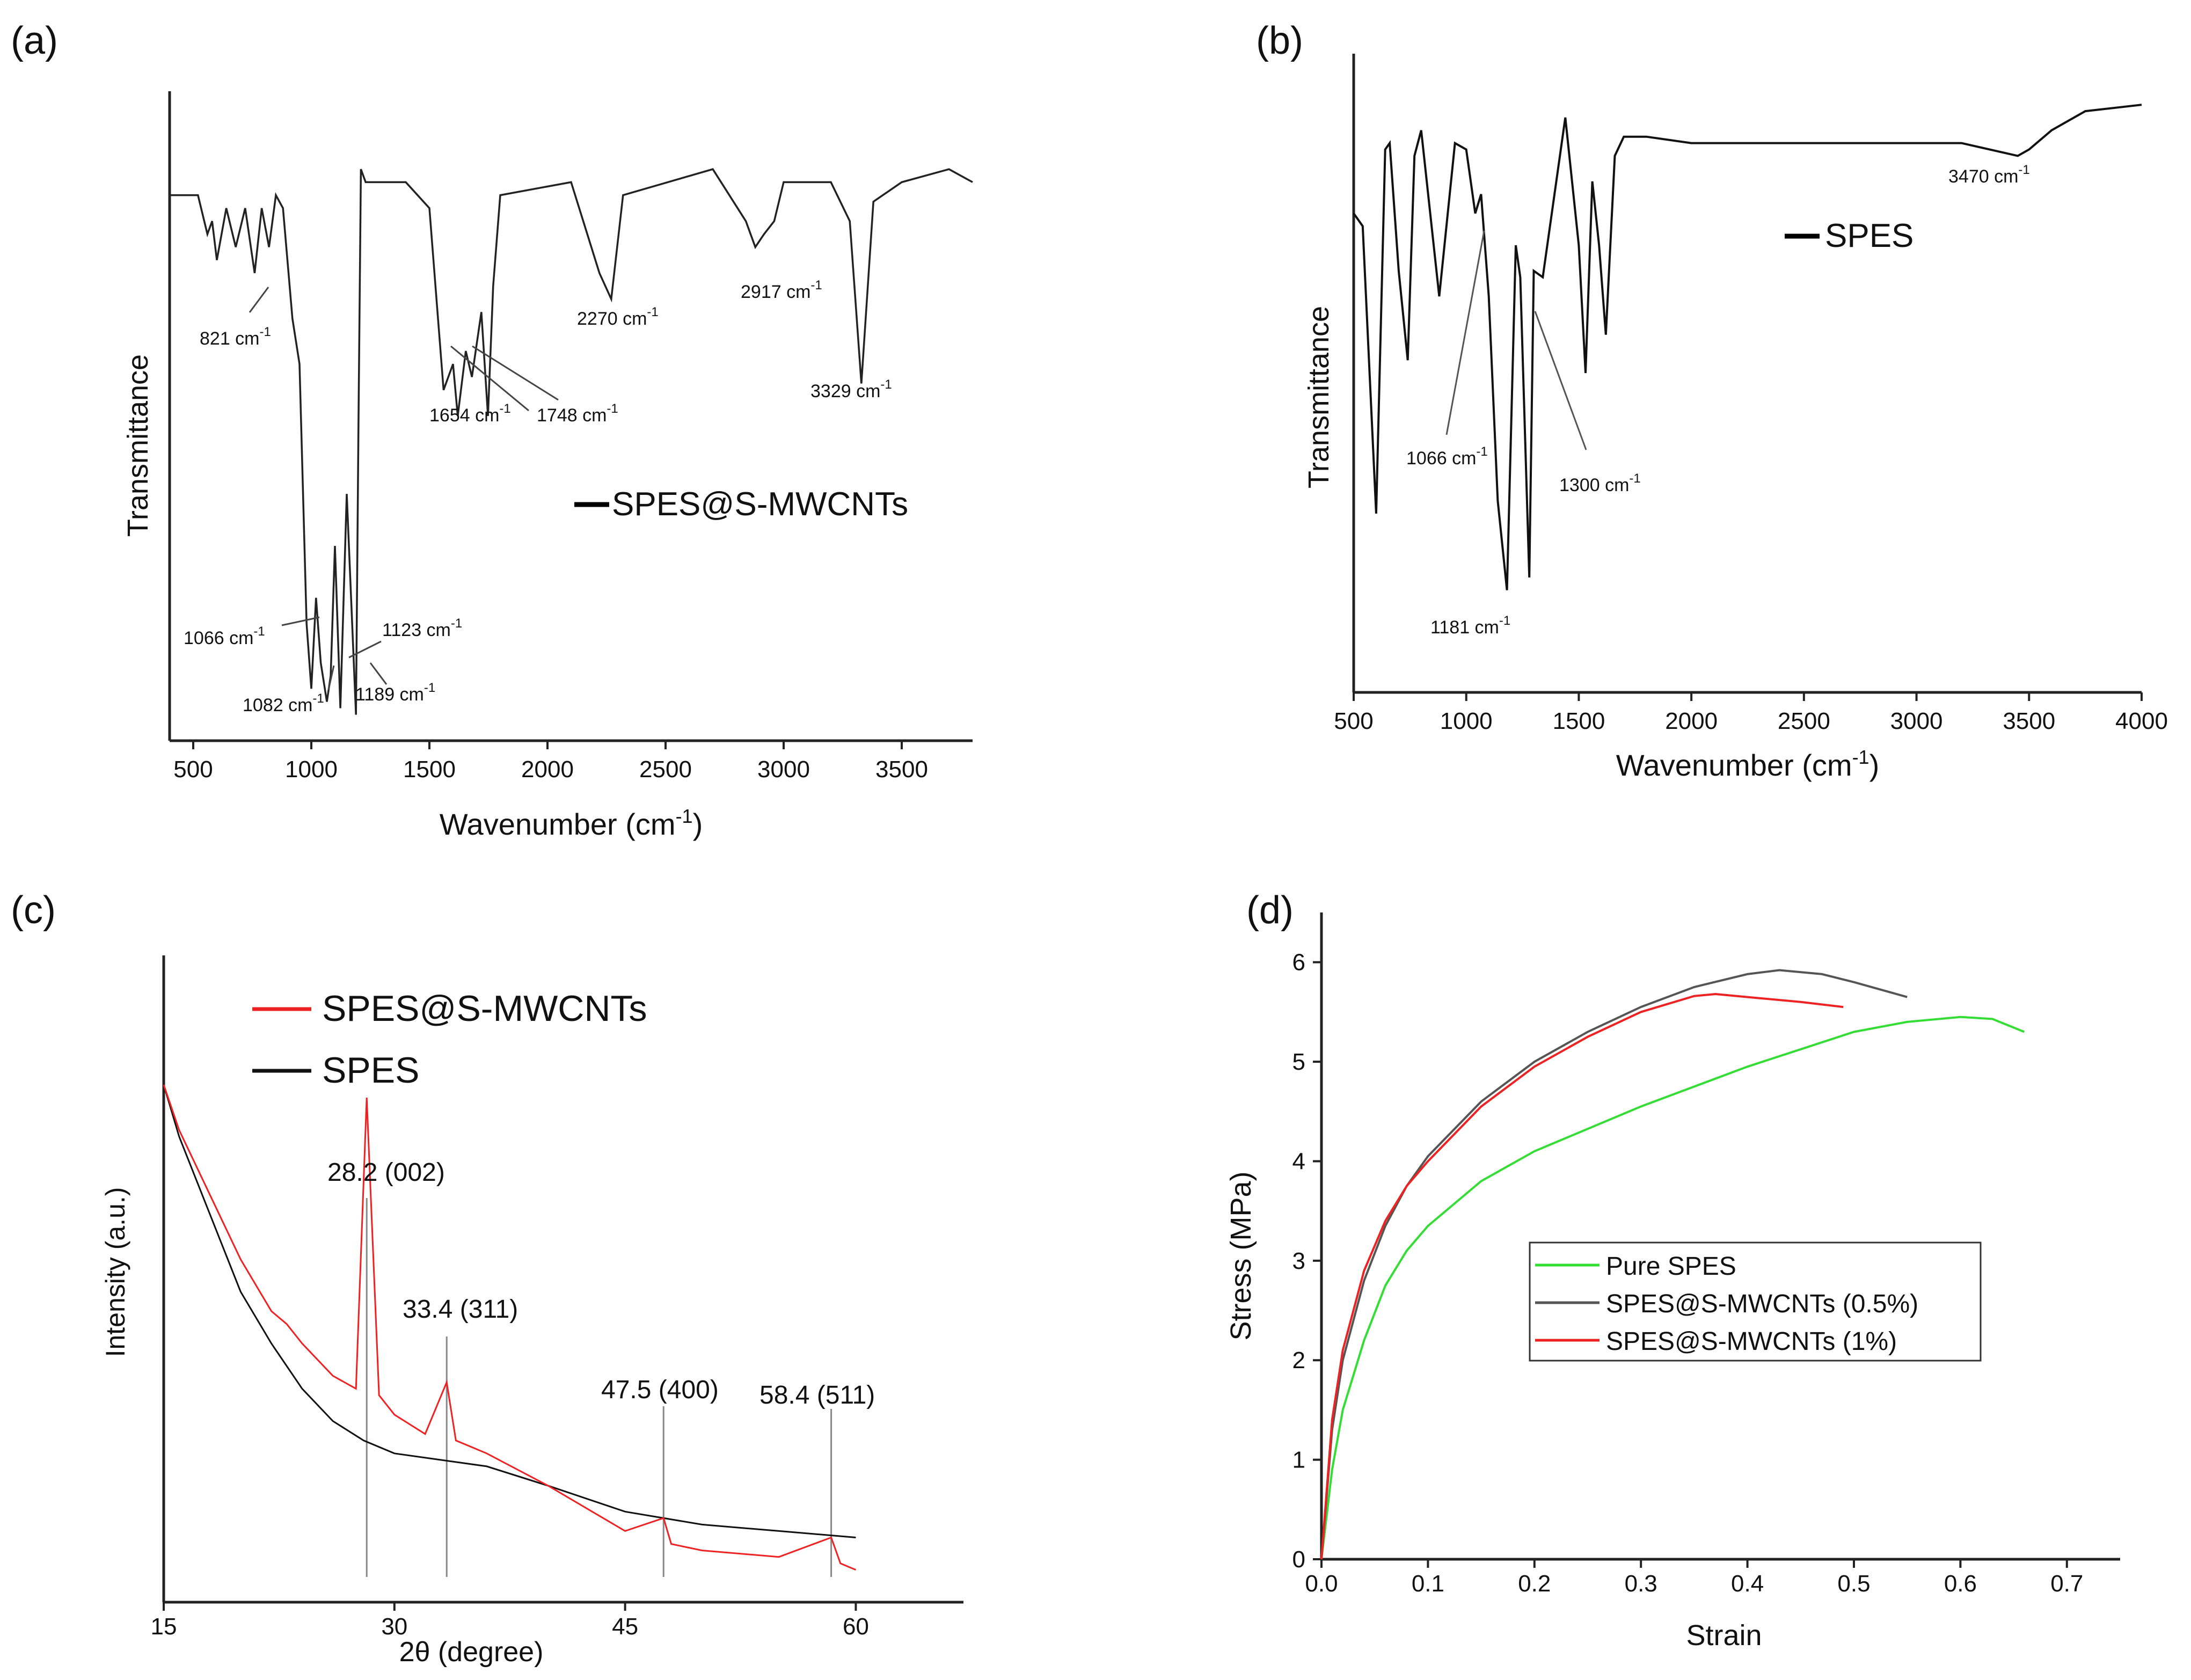 This screenshot has width=2191, height=1680. Describe the element at coordinates (1671, 1266) in the screenshot. I see `panel-d-legend-label-0: Pure SPES` at that location.